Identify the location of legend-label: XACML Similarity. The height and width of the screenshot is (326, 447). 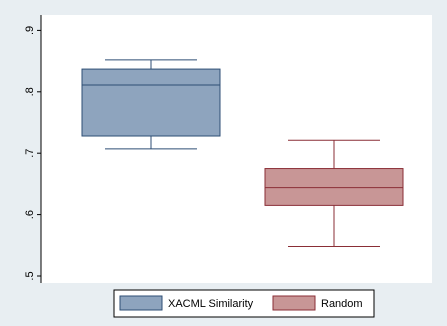
(211, 304).